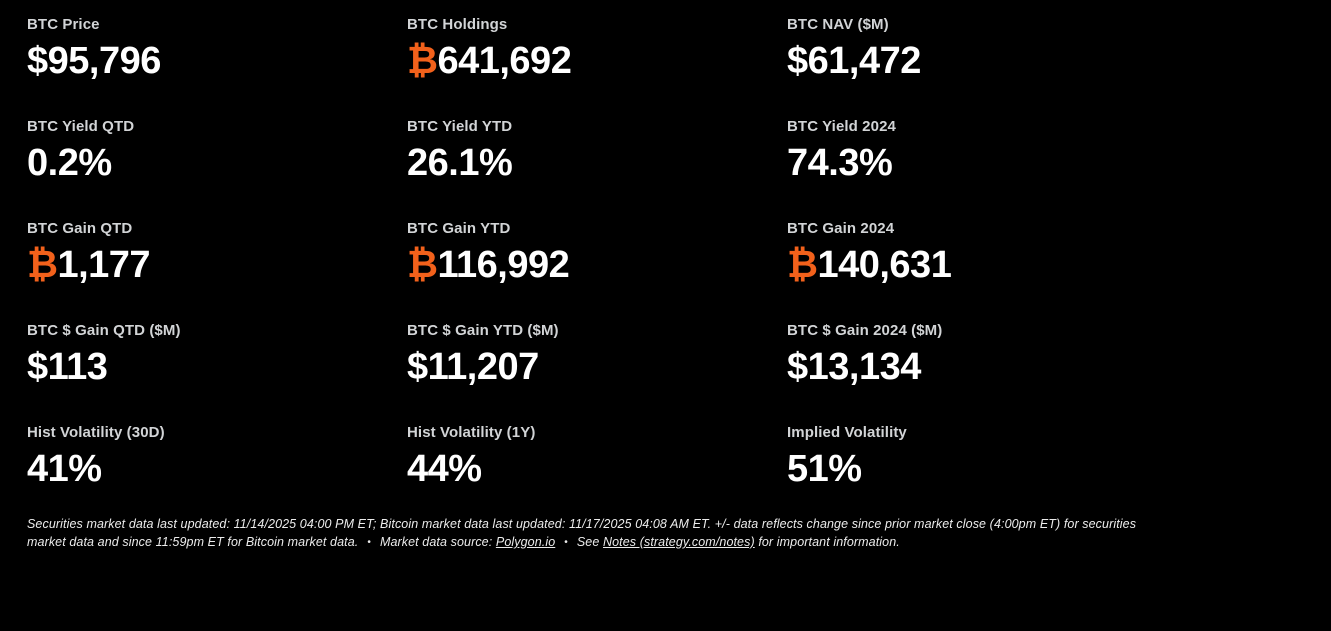 The width and height of the screenshot is (1331, 631). I want to click on notes-link: Notes (strategy.com/notes), so click(679, 542).